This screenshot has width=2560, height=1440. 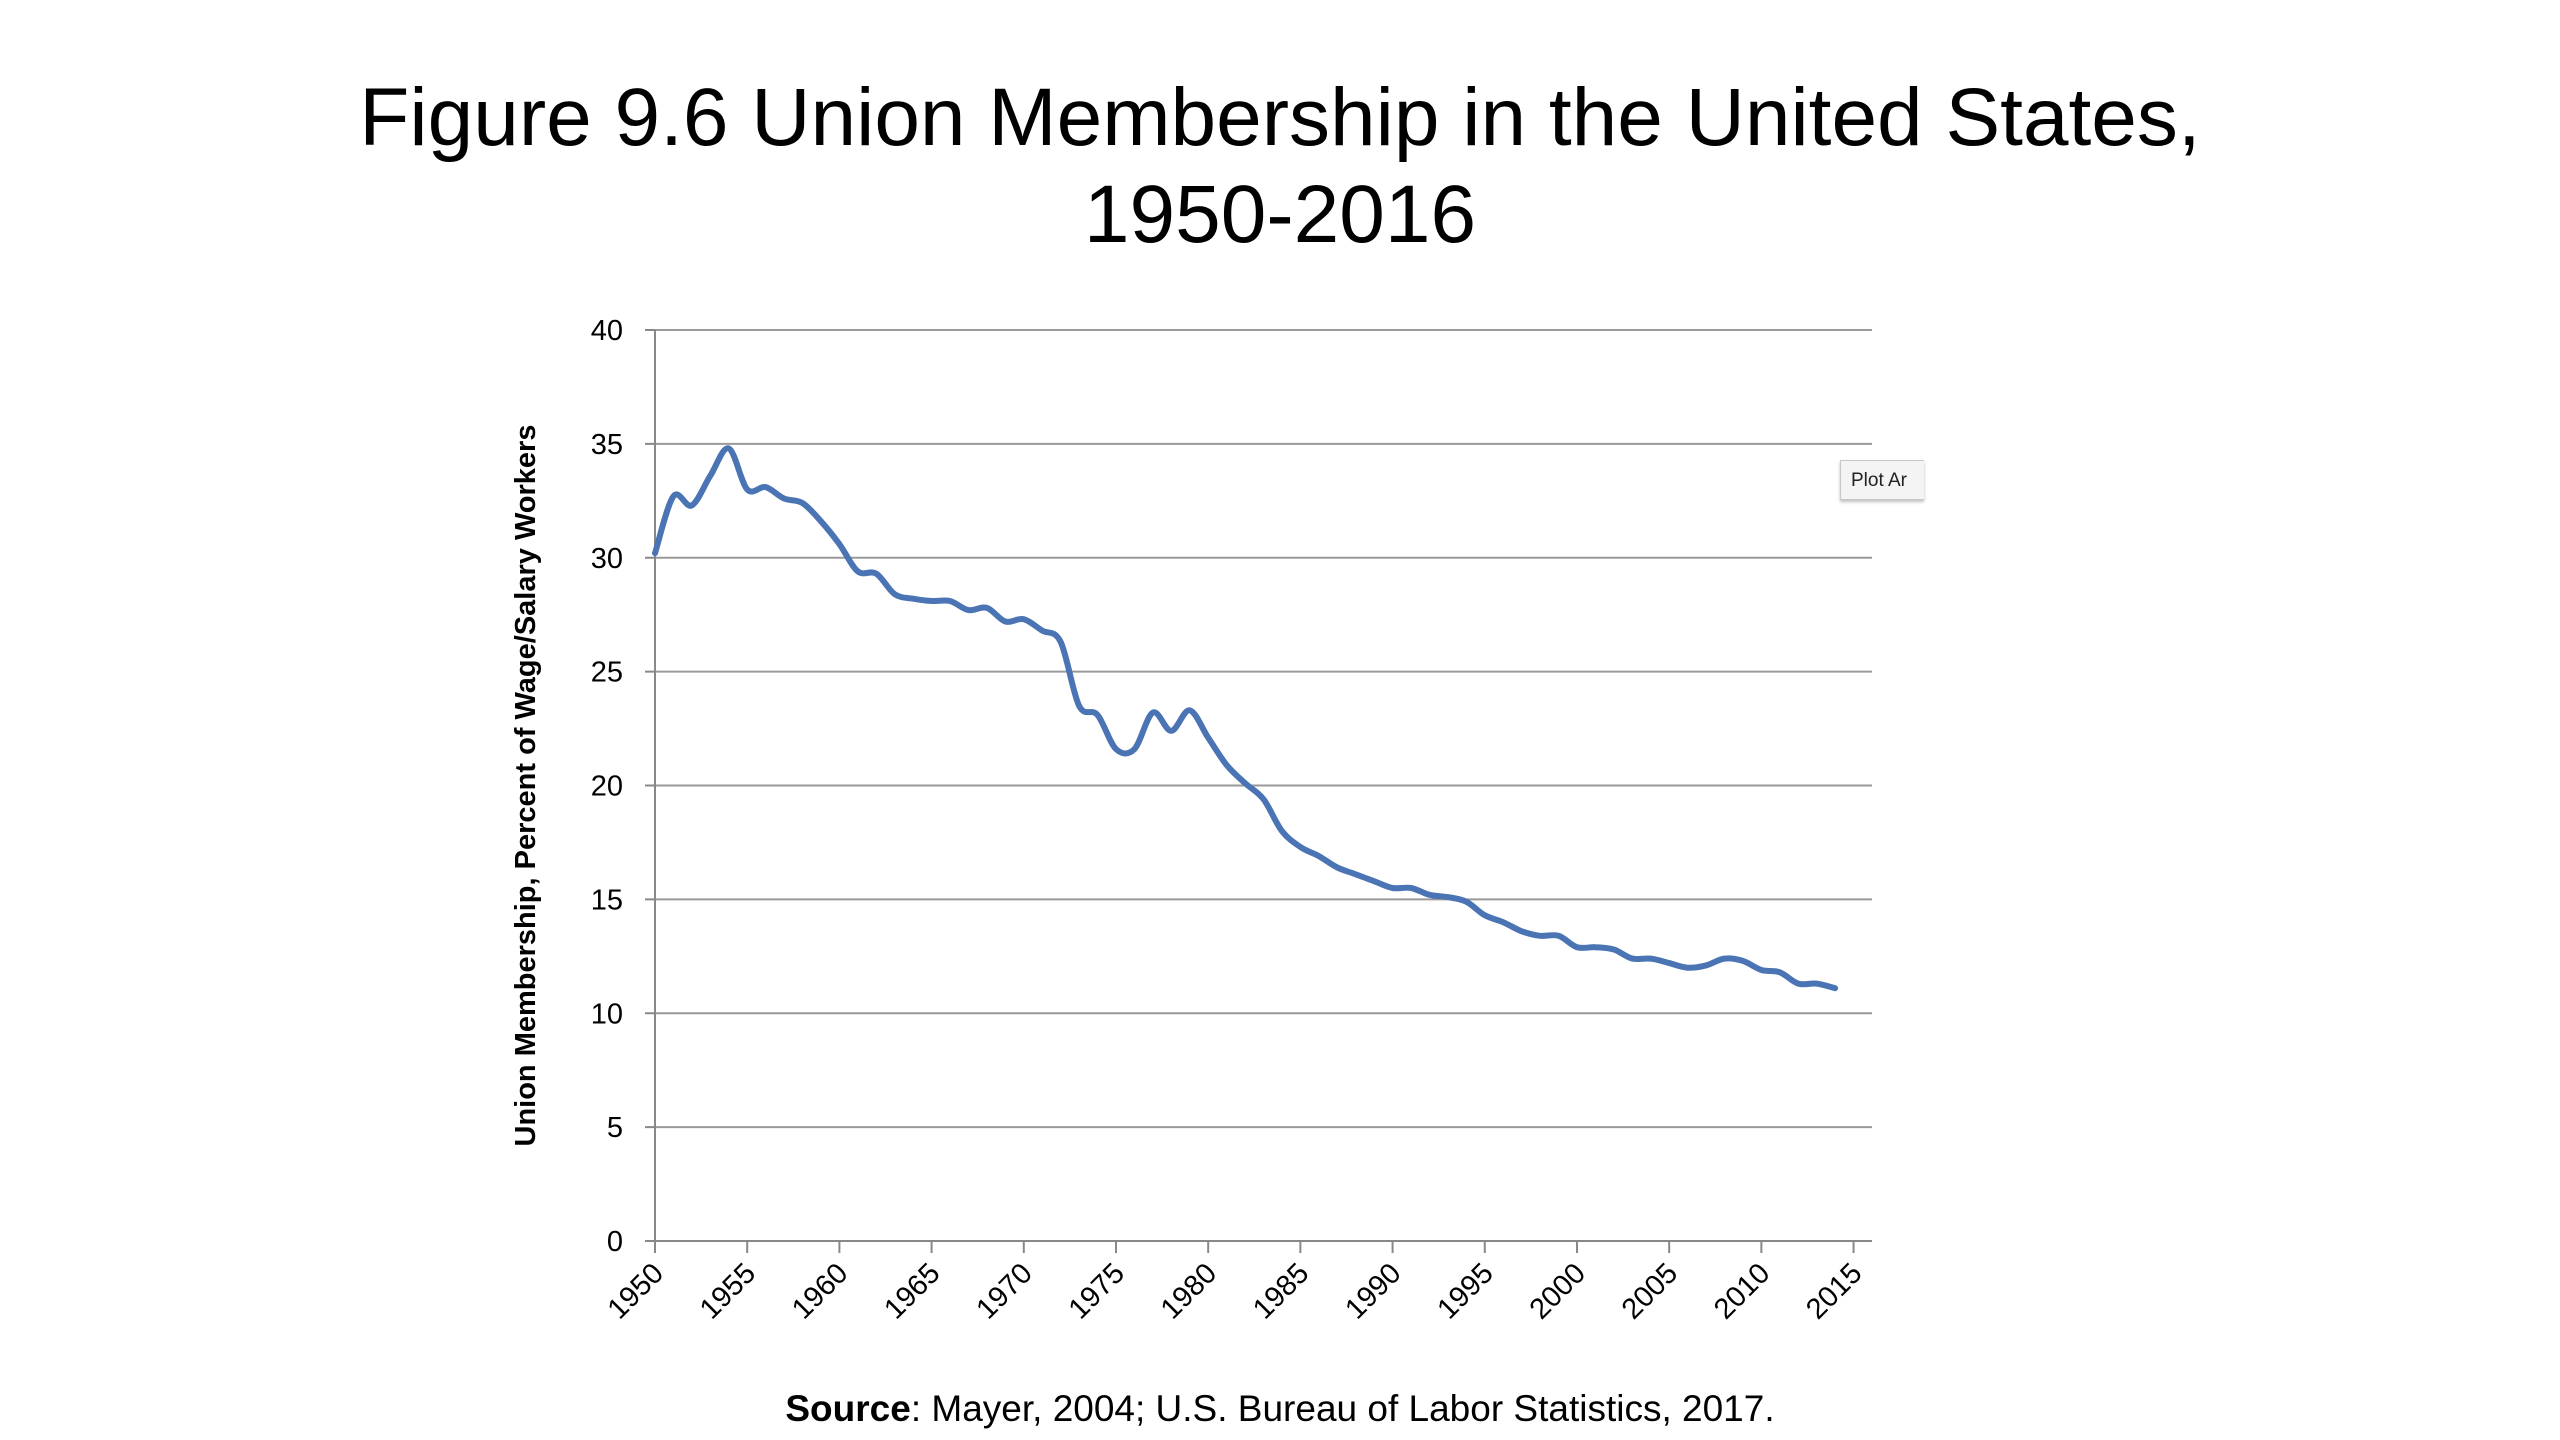 What do you see at coordinates (1882, 480) in the screenshot?
I see `plot-area-tooltip: Plot Ar` at bounding box center [1882, 480].